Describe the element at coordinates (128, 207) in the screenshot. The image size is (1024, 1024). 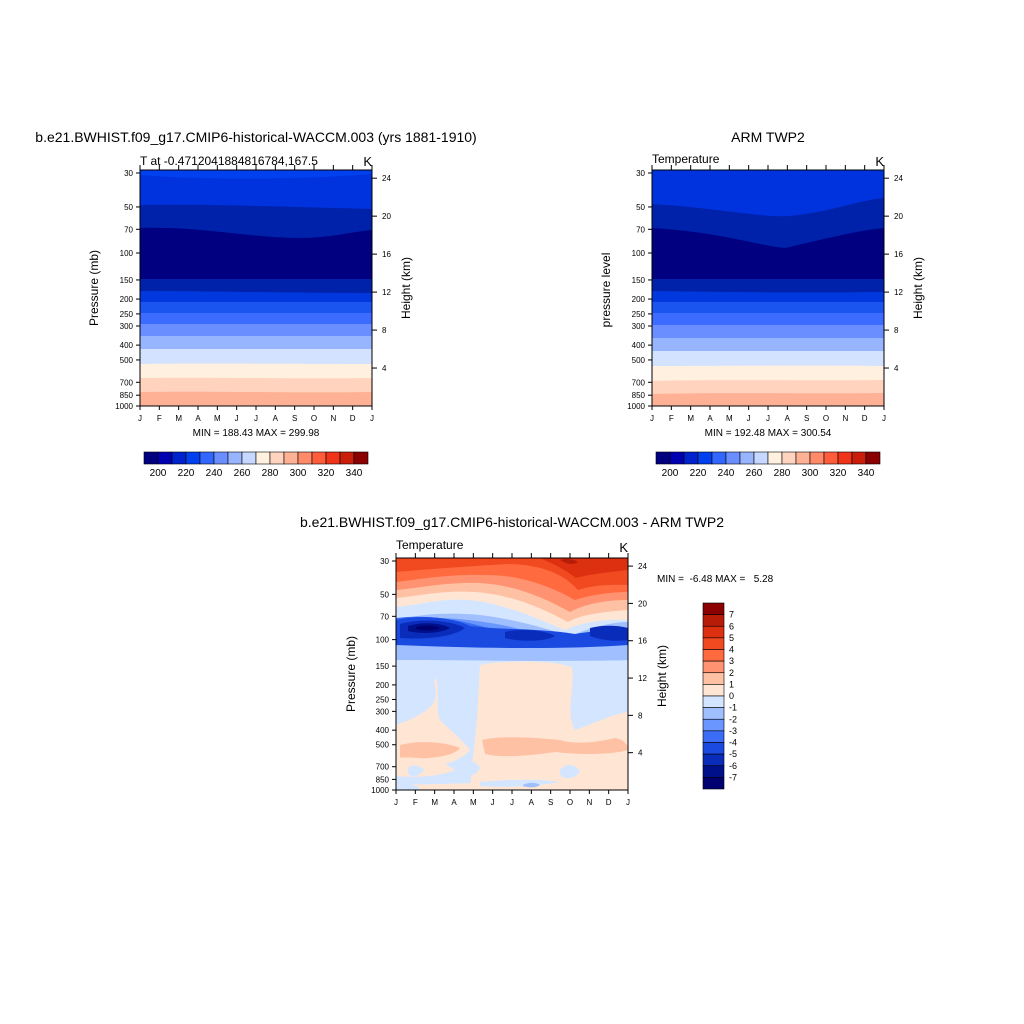
I see `panel-model-pressure-tick-label: 50` at that location.